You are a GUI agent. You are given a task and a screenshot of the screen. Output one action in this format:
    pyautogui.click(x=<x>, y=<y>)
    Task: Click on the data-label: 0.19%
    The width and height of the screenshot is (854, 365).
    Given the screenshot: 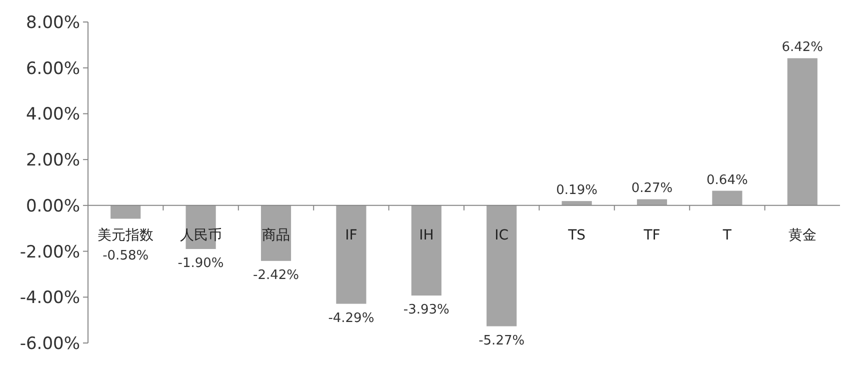 What is the action you would take?
    pyautogui.click(x=577, y=190)
    